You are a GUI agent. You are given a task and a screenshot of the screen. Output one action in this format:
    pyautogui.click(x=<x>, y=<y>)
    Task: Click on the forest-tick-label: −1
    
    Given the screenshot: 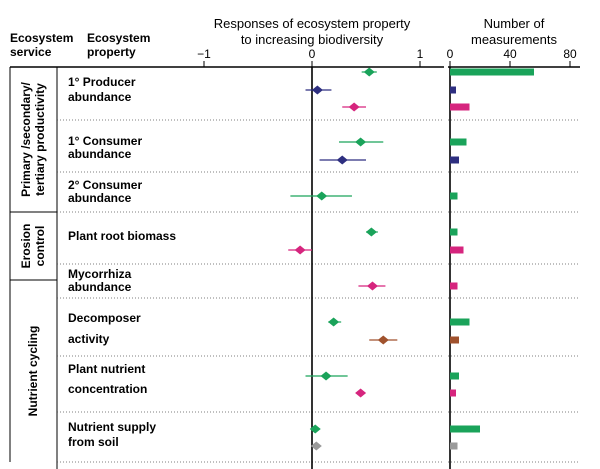 What is the action you would take?
    pyautogui.click(x=204, y=54)
    